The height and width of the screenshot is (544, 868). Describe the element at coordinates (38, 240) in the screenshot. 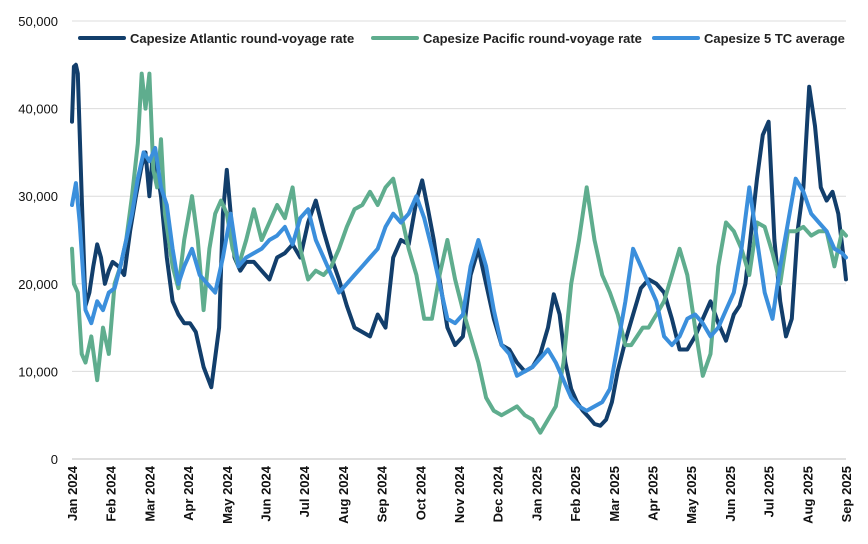

I see `y-axis: 0 10,000 20,000 30,000 40,000 50,000` at that location.